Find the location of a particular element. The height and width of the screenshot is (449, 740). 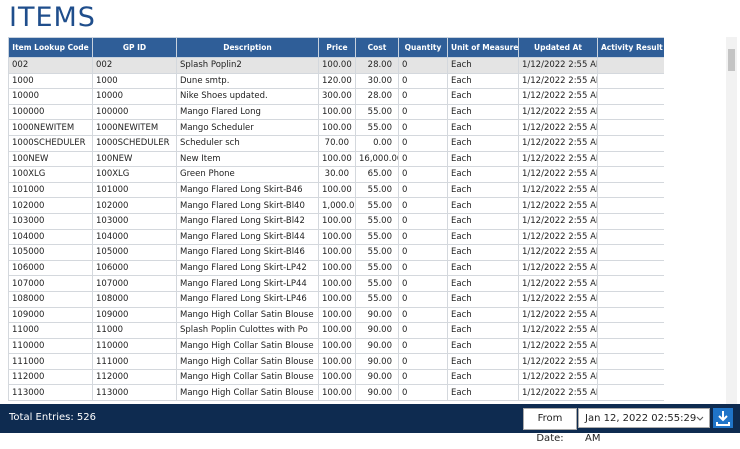

date-picker: Jan 12, 2022 02:55:29 AM is located at coordinates (644, 426).